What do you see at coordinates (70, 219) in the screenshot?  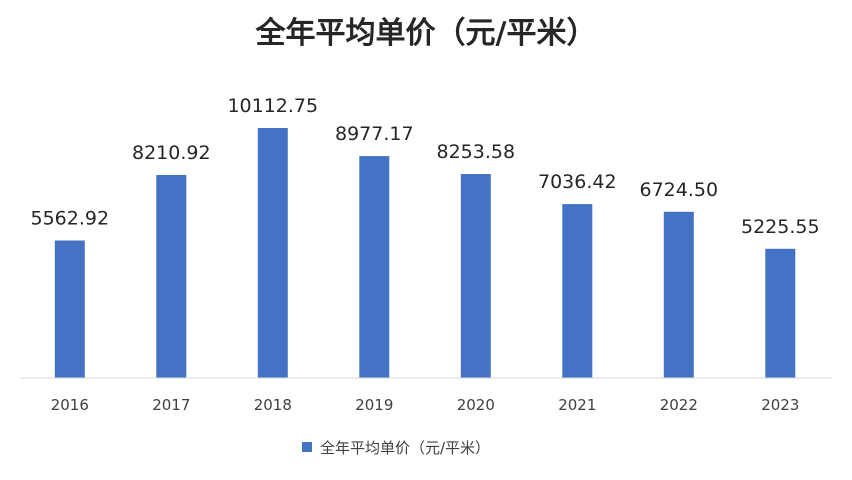 I see `data-label-2016: 5562.92` at bounding box center [70, 219].